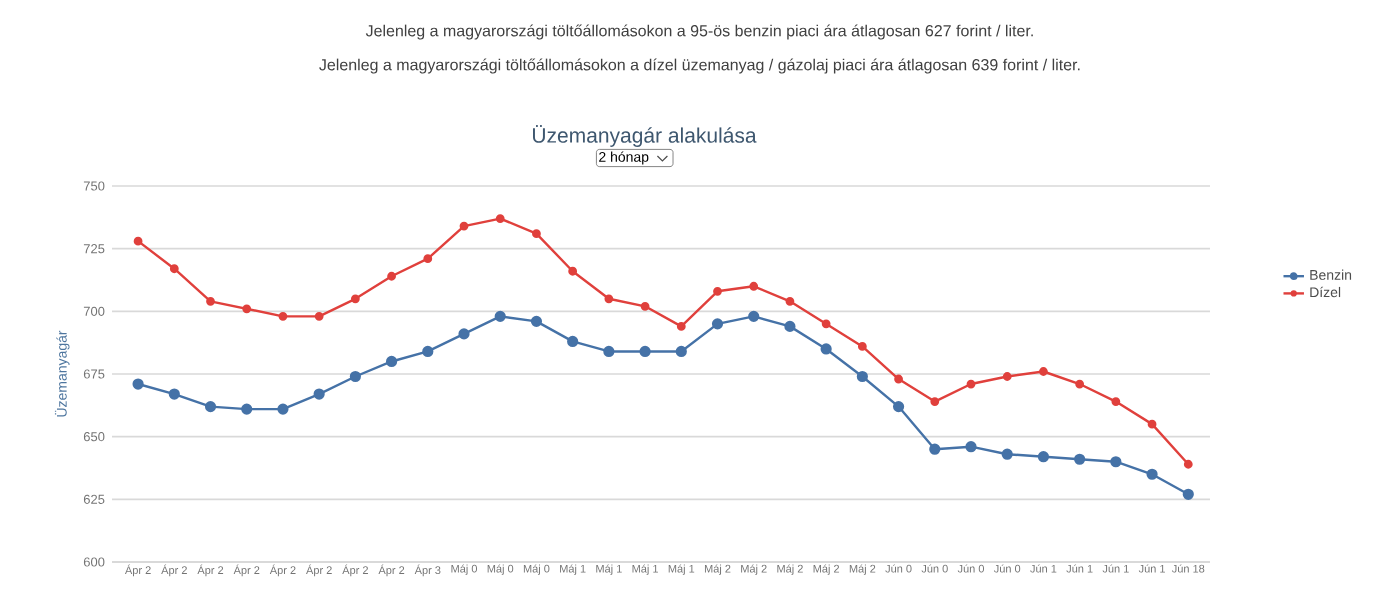 This screenshot has width=1400, height=602. Describe the element at coordinates (699, 66) in the screenshot. I see `text: Jelenleg a magyarországi töltőállomásokon a dízel üzemanyag / gázolaj piaci ára átlagosan 639 forint / liter.` at that location.